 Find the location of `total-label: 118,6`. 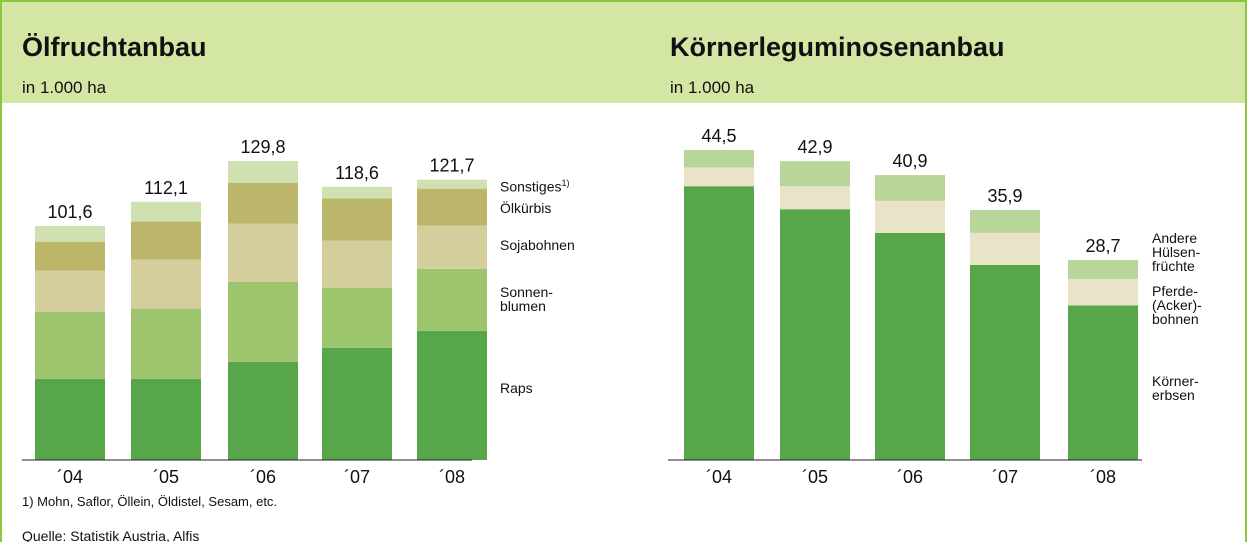

total-label: 118,6 is located at coordinates (357, 173).